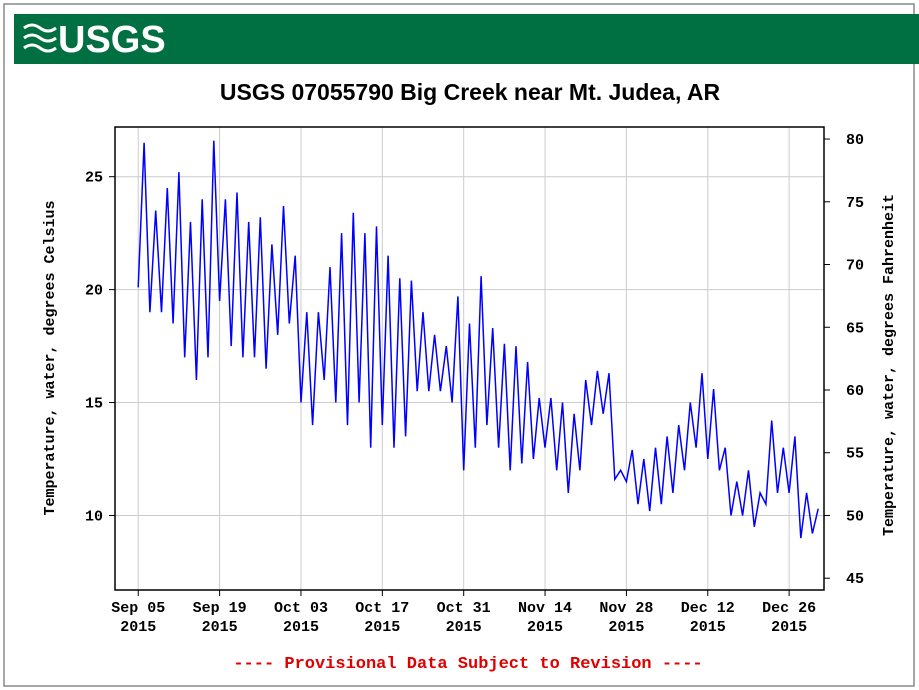  What do you see at coordinates (466, 39) in the screenshot?
I see `header-bar` at bounding box center [466, 39].